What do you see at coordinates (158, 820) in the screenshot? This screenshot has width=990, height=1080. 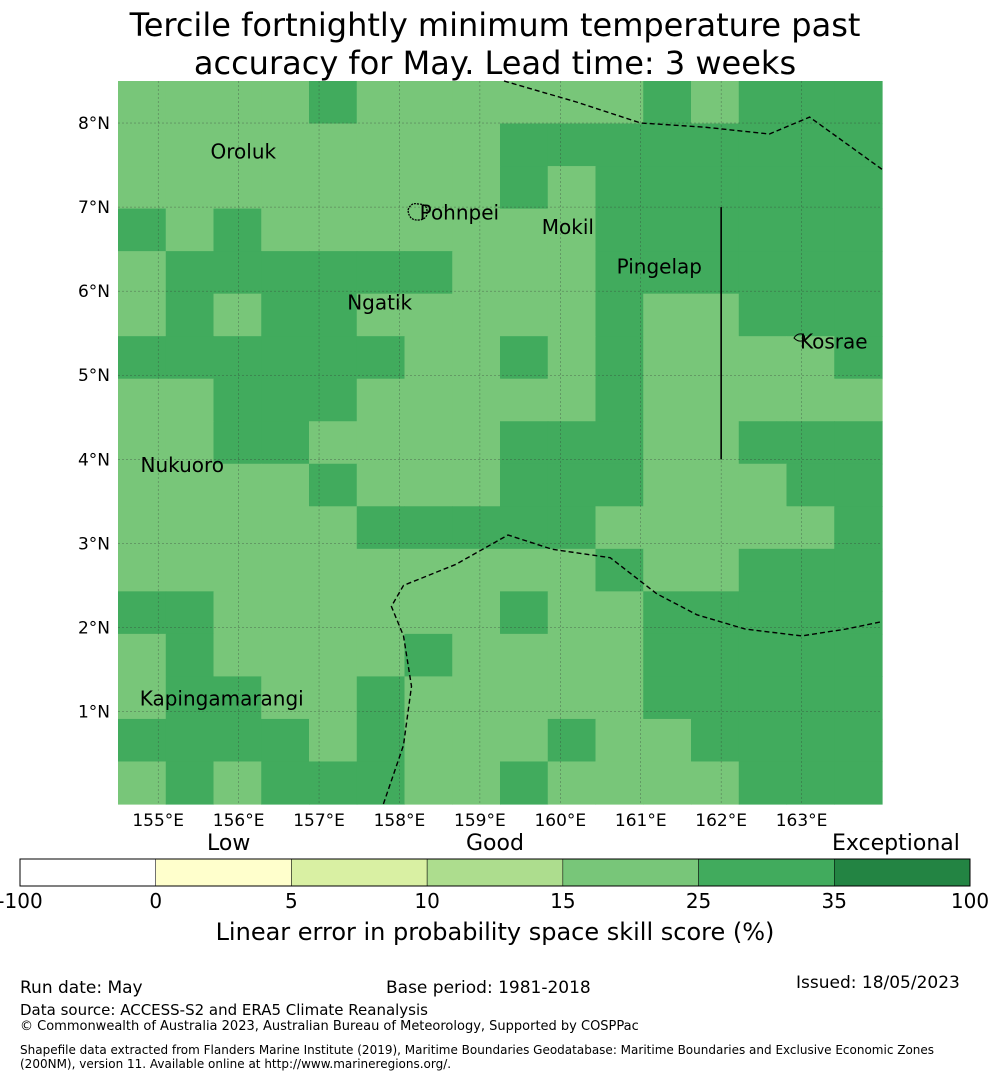 I see `lon-tick-label: 155°E` at bounding box center [158, 820].